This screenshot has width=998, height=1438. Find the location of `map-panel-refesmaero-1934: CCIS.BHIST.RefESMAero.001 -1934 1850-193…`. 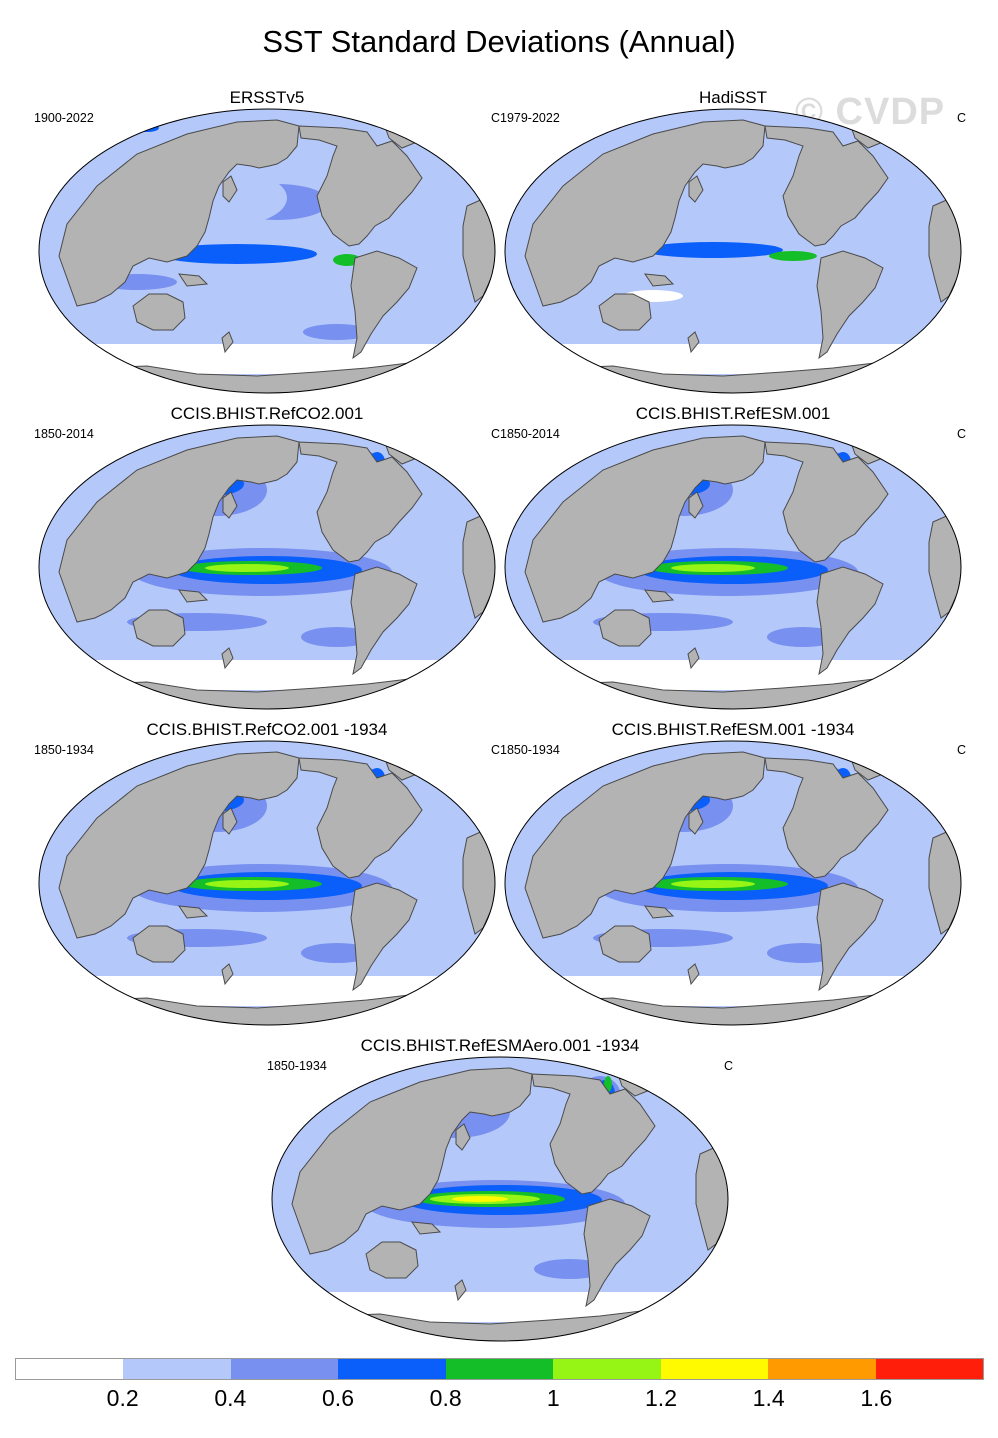

map-panel-refesmaero-1934: CCIS.BHIST.RefESMAero.001 -1934 1850-193… is located at coordinates (500, 1189).